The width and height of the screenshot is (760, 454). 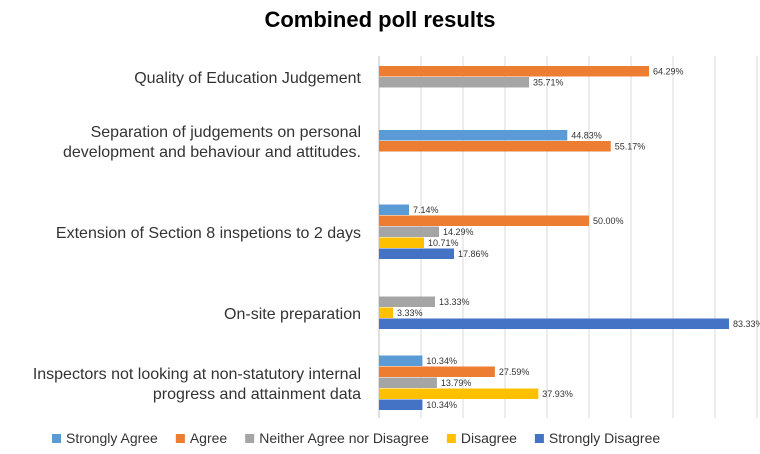 What do you see at coordinates (604, 438) in the screenshot?
I see `legend-entry: Strongly Disagree` at bounding box center [604, 438].